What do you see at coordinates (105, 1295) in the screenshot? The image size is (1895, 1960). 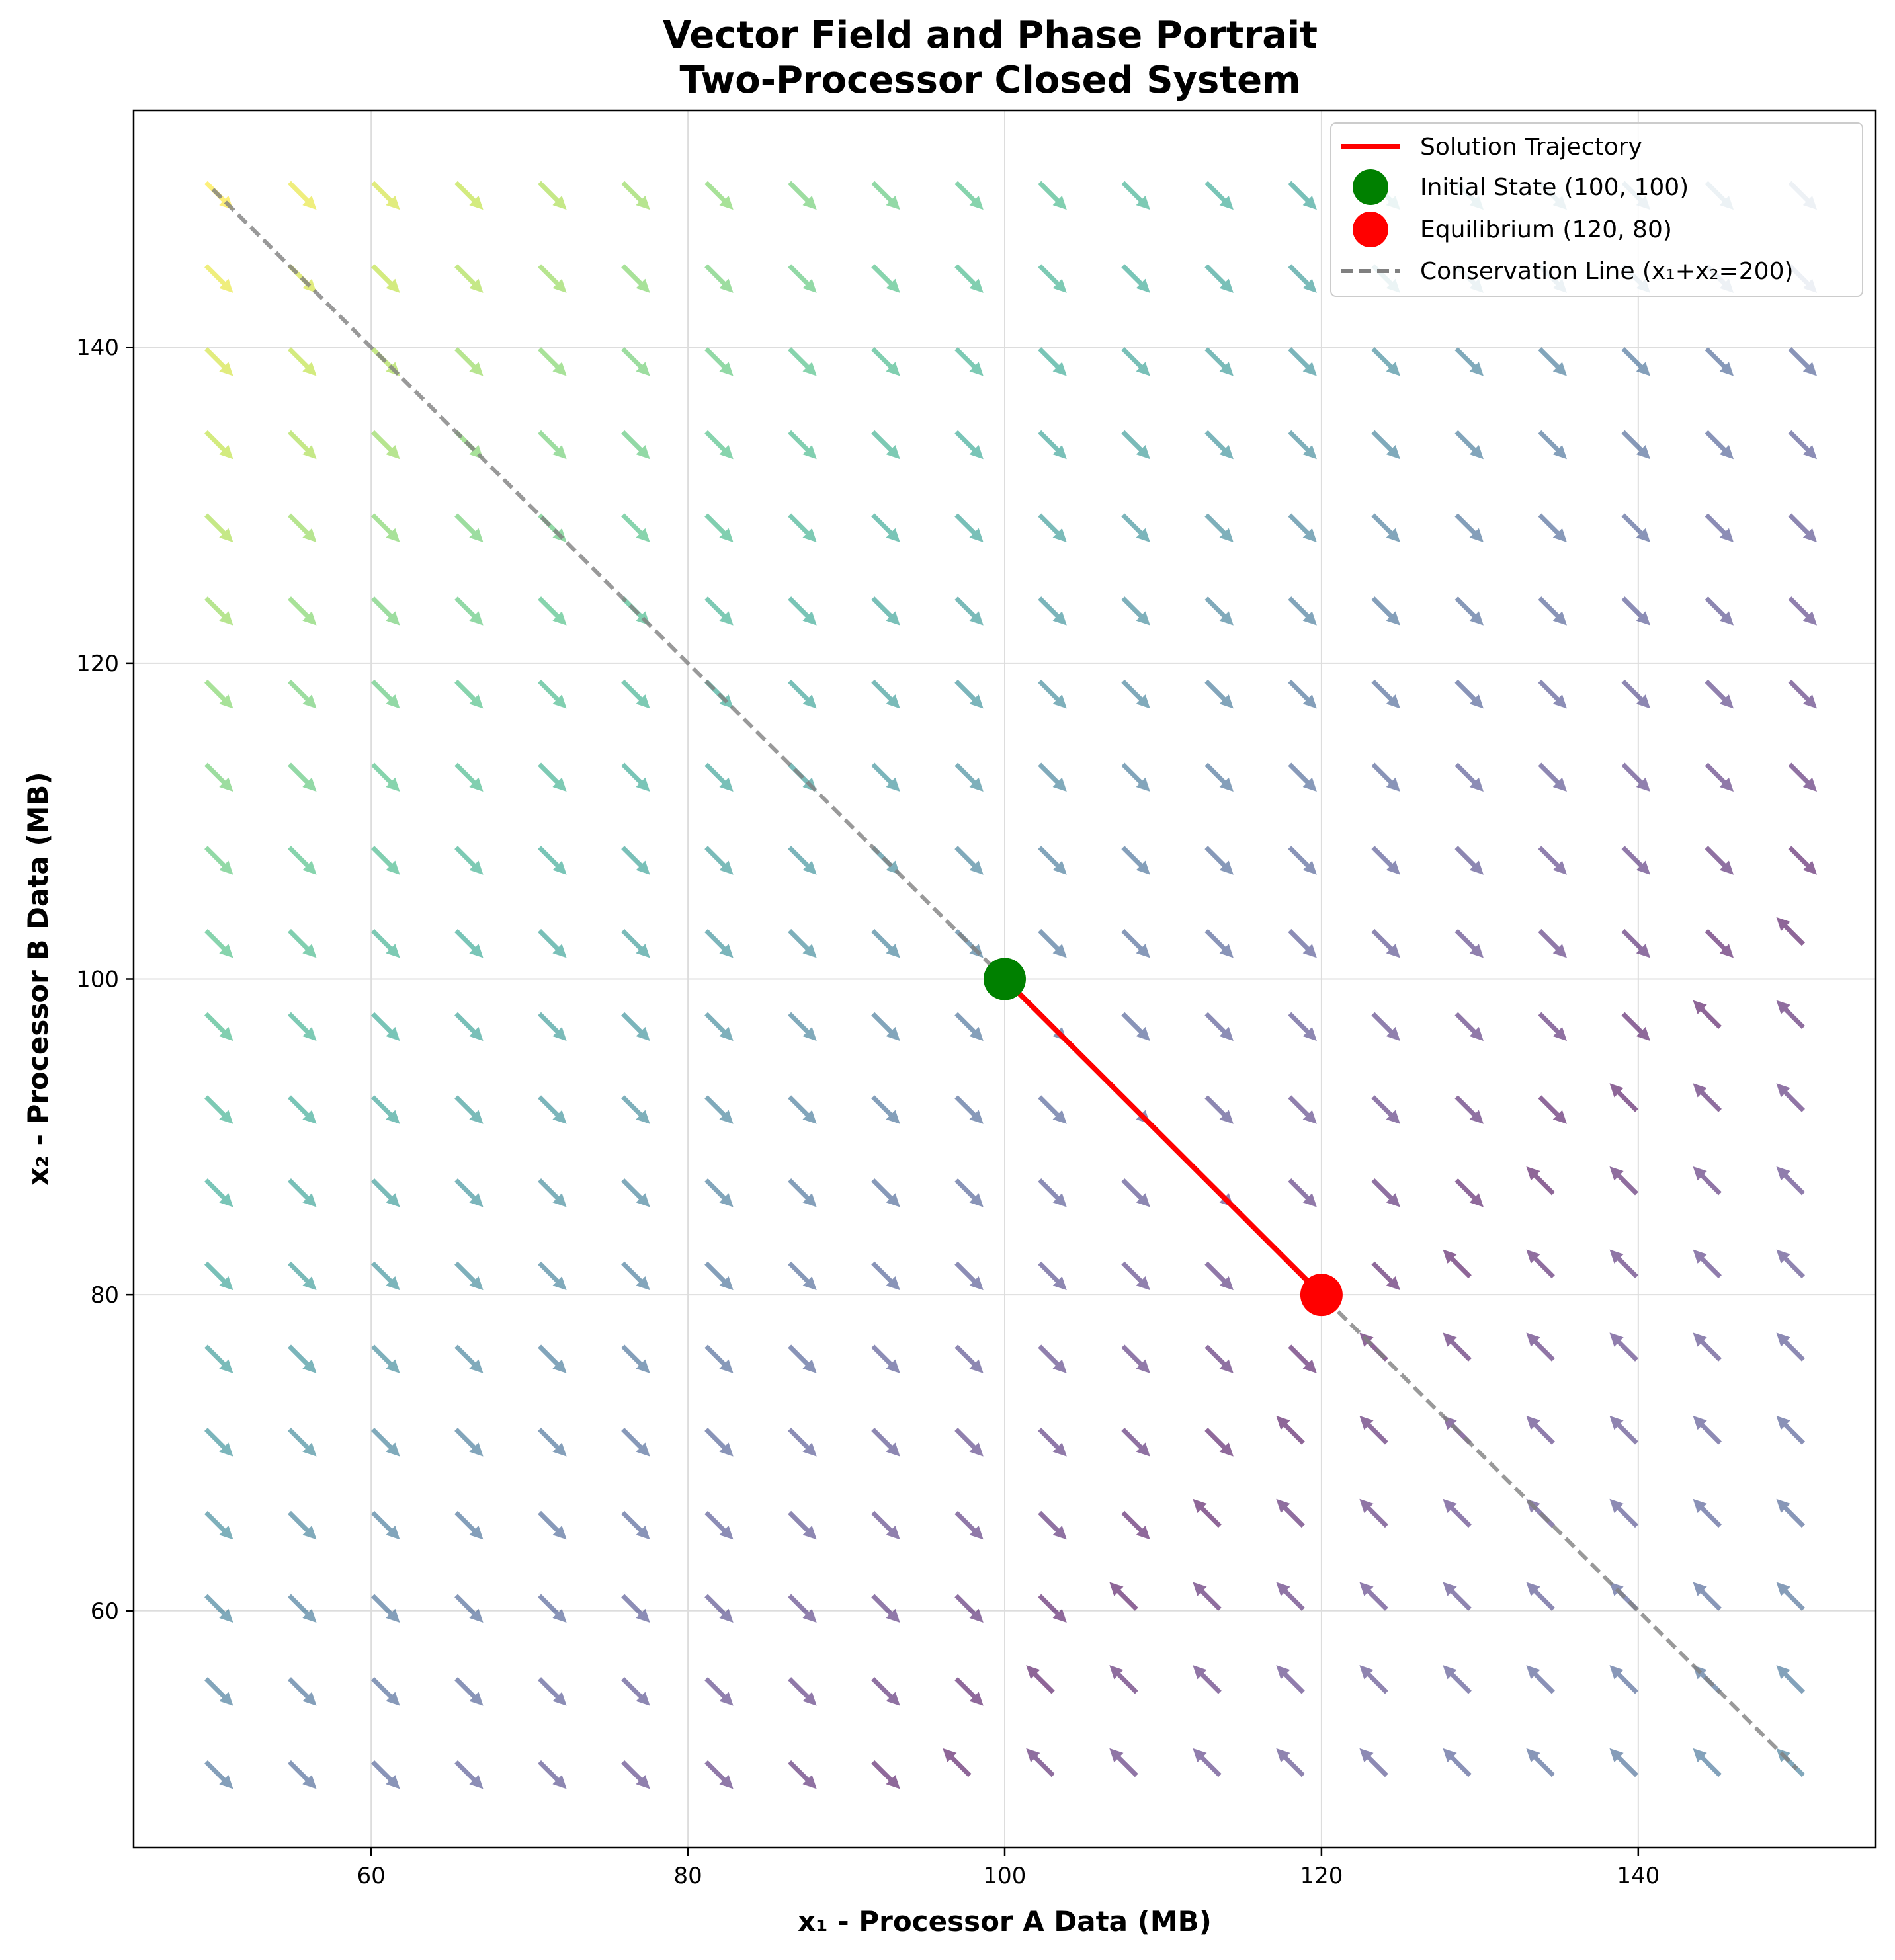 I see `y-tick-label: 80` at bounding box center [105, 1295].